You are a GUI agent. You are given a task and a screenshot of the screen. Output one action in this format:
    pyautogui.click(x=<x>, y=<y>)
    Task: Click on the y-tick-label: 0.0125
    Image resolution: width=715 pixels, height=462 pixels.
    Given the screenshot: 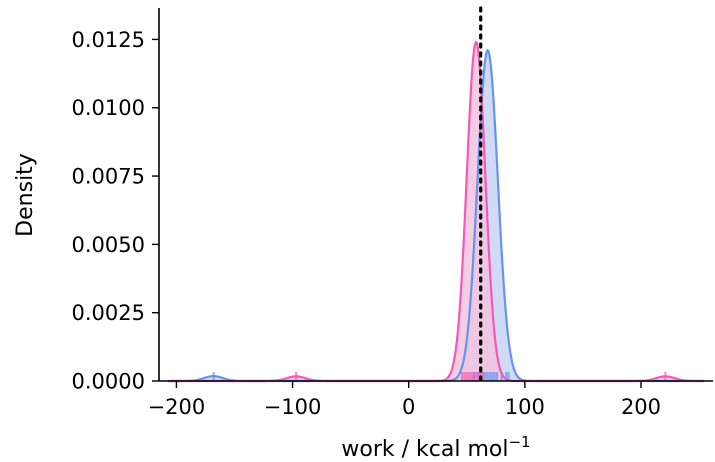 What is the action you would take?
    pyautogui.click(x=108, y=40)
    